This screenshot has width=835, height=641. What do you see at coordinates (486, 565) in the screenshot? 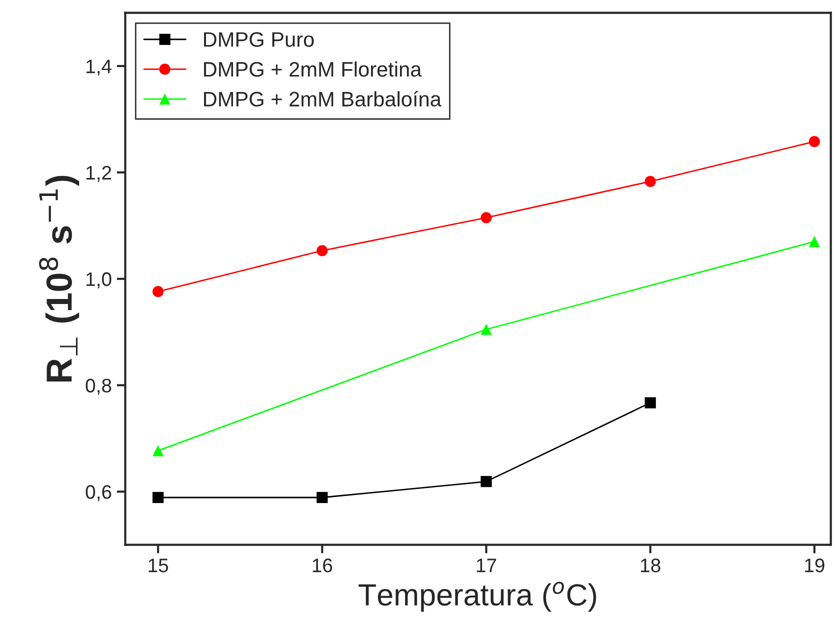
I see `x-tick-label: 17` at bounding box center [486, 565].